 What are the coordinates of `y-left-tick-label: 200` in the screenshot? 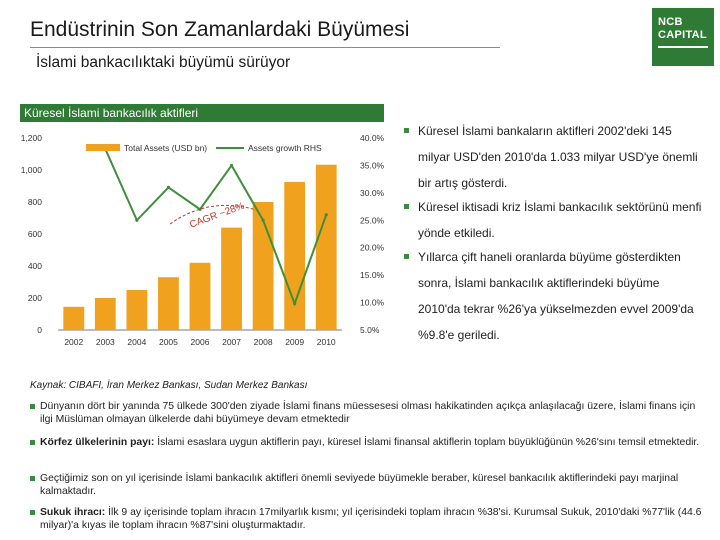 It's located at (35, 298).